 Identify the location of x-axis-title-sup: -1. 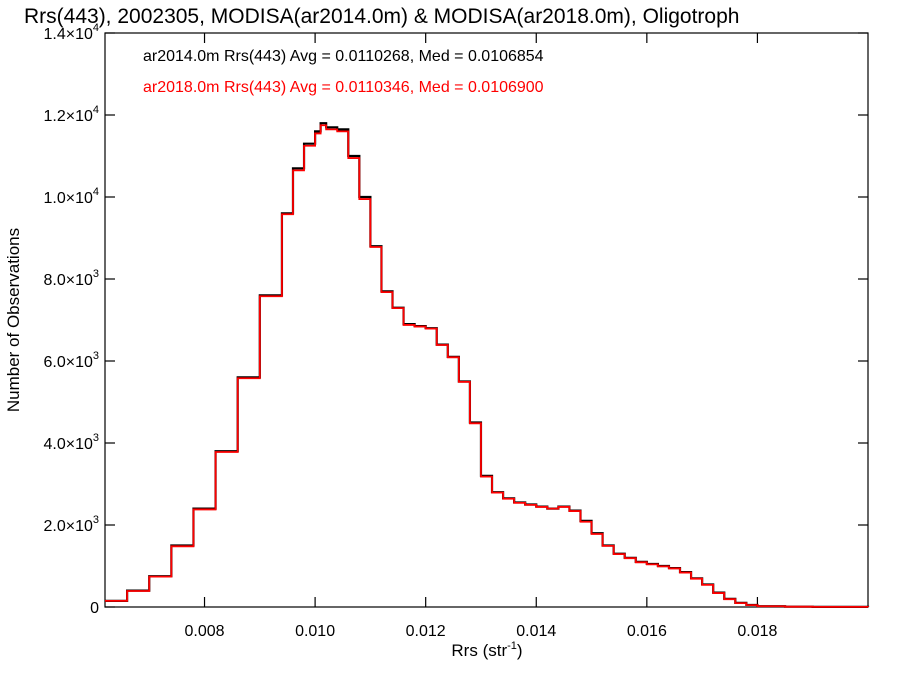
(512, 646).